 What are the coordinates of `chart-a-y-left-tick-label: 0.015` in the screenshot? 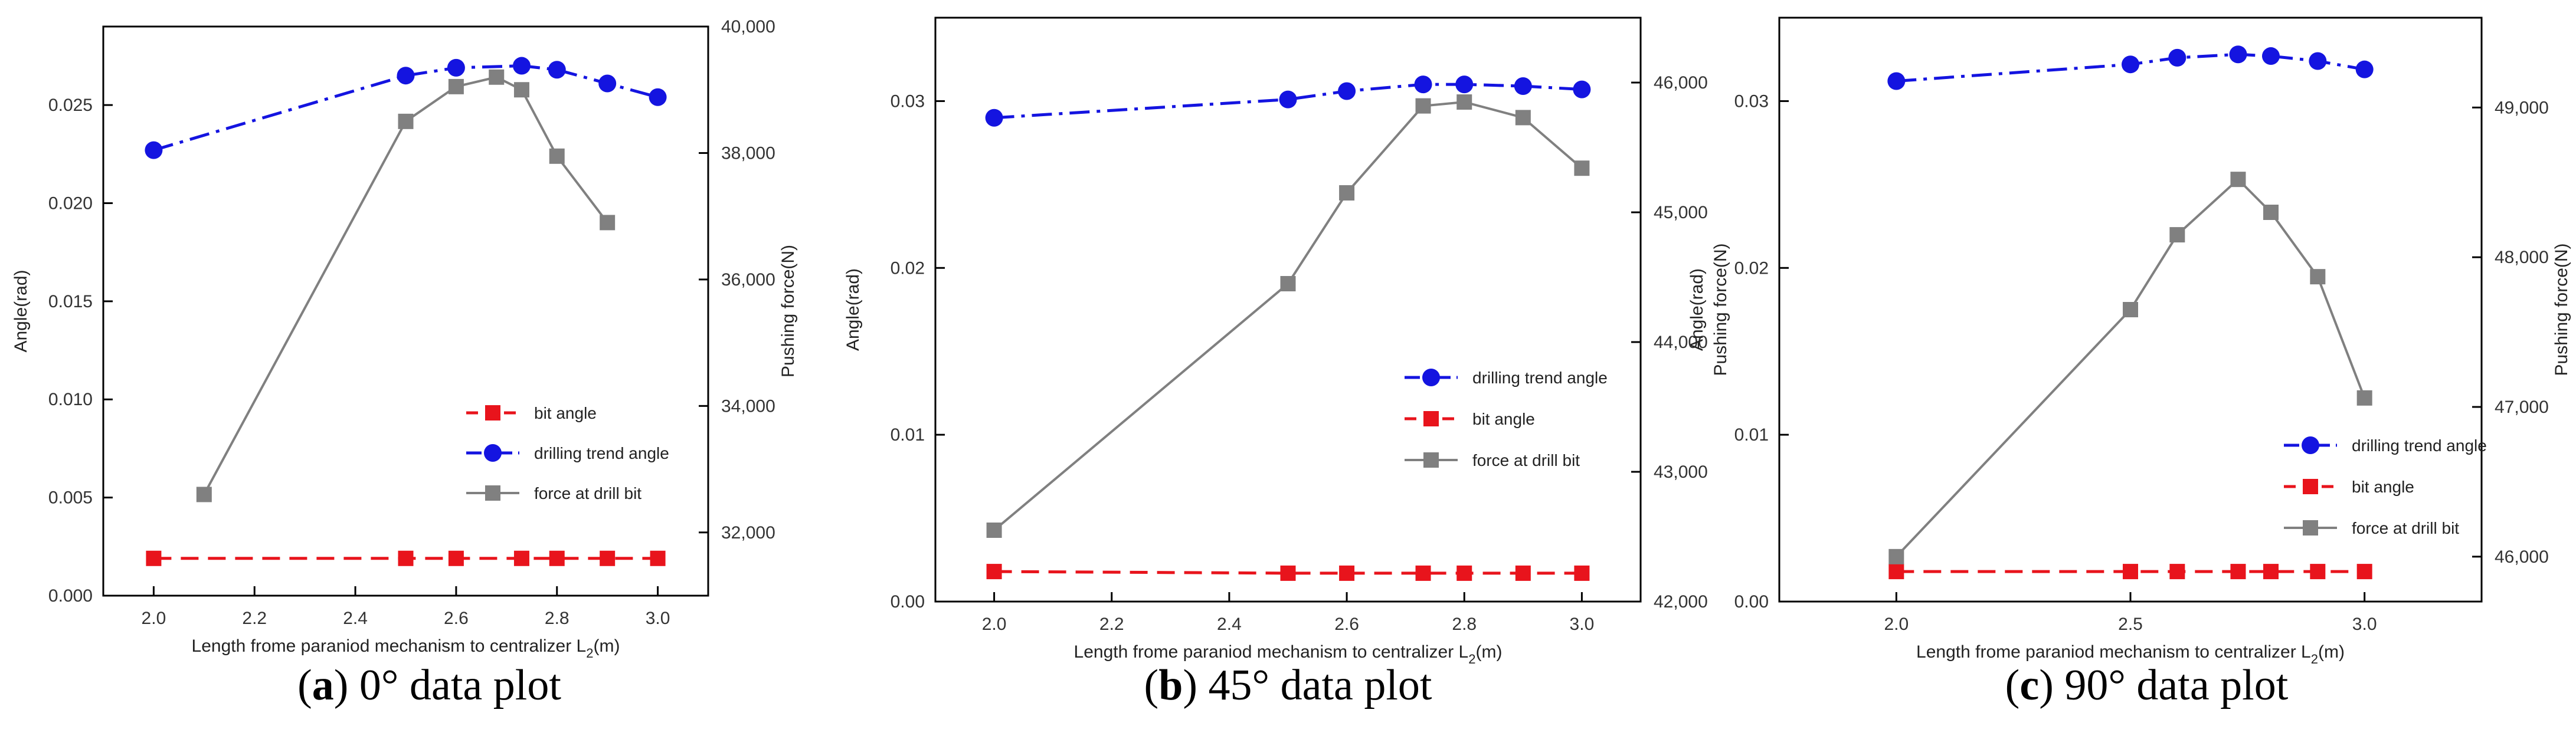 It's located at (70, 301).